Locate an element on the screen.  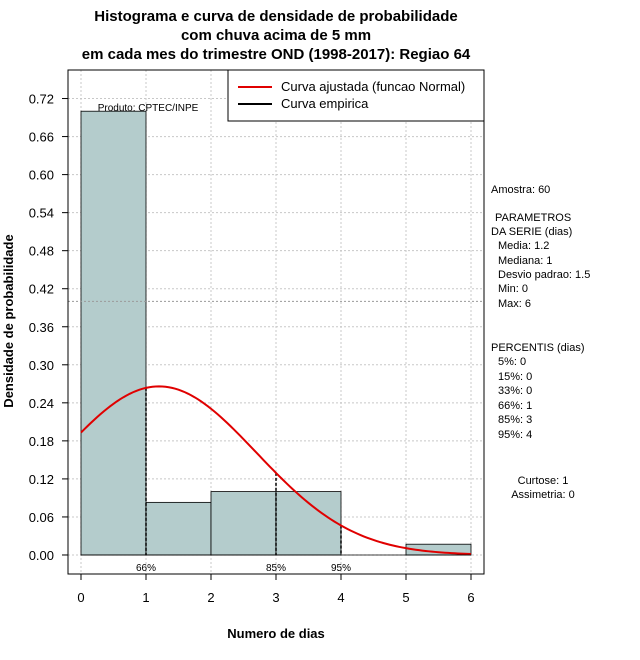
param-median: Mediana: 1 is located at coordinates (525, 261).